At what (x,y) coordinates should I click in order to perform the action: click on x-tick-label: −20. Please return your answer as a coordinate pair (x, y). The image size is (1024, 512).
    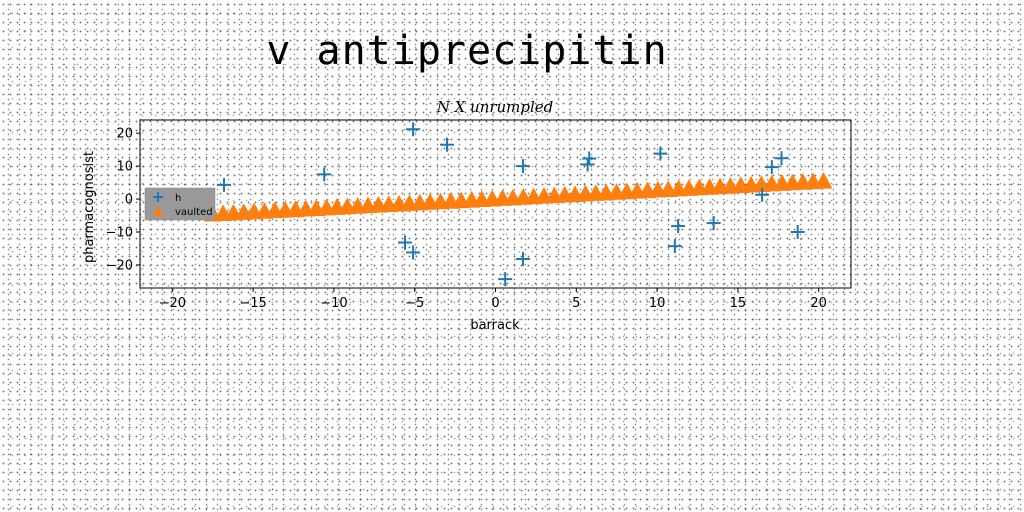
    Looking at the image, I should click on (172, 303).